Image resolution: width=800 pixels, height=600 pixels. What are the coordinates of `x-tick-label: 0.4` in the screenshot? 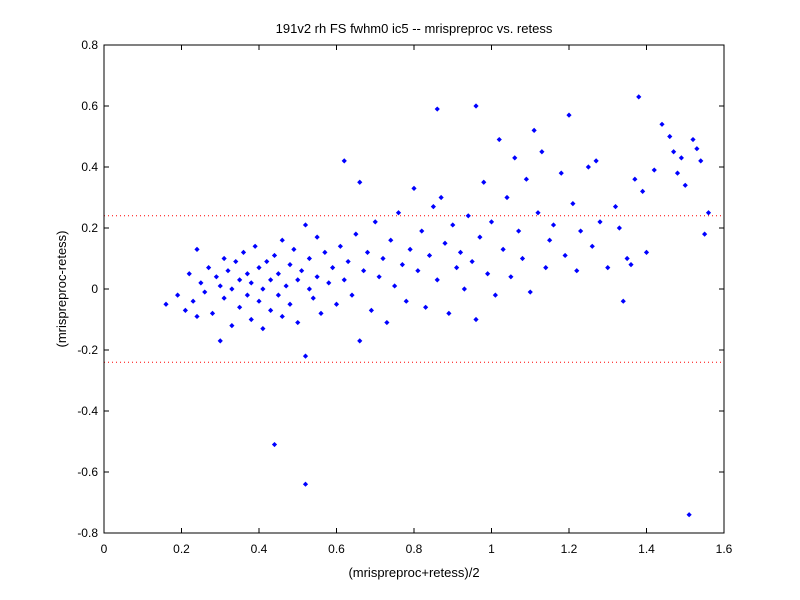 It's located at (259, 549).